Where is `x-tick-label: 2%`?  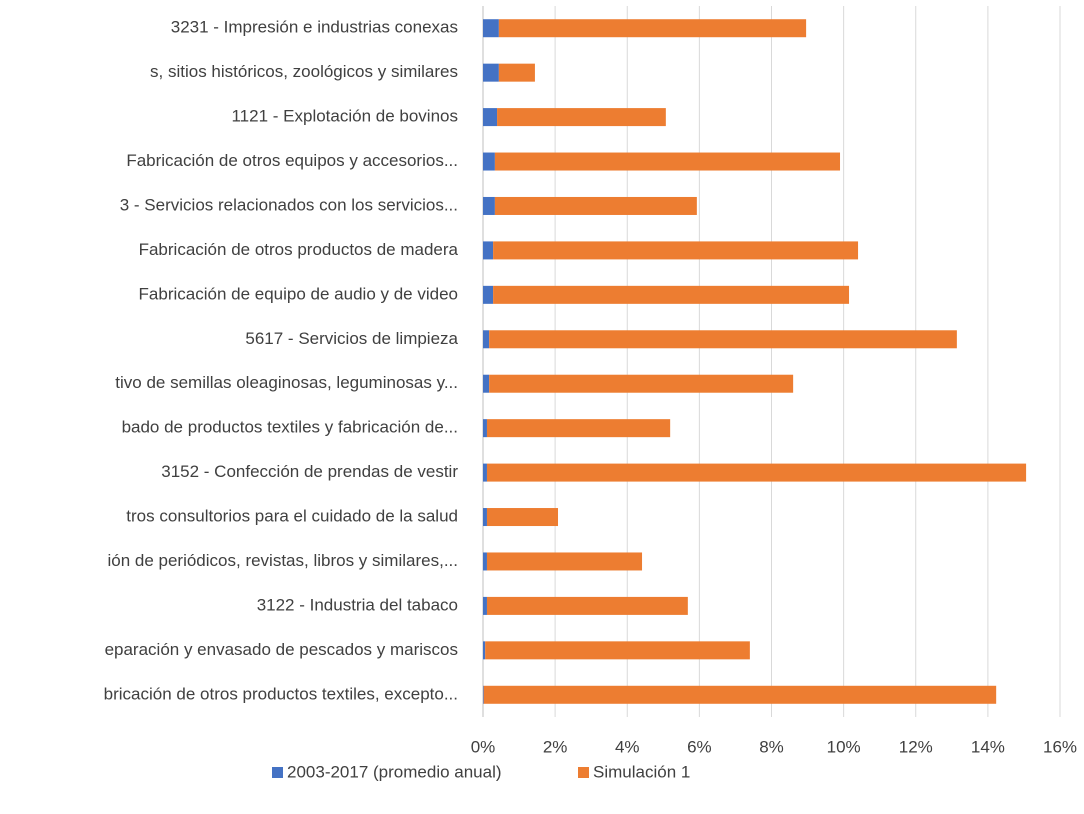
x-tick-label: 2% is located at coordinates (555, 746).